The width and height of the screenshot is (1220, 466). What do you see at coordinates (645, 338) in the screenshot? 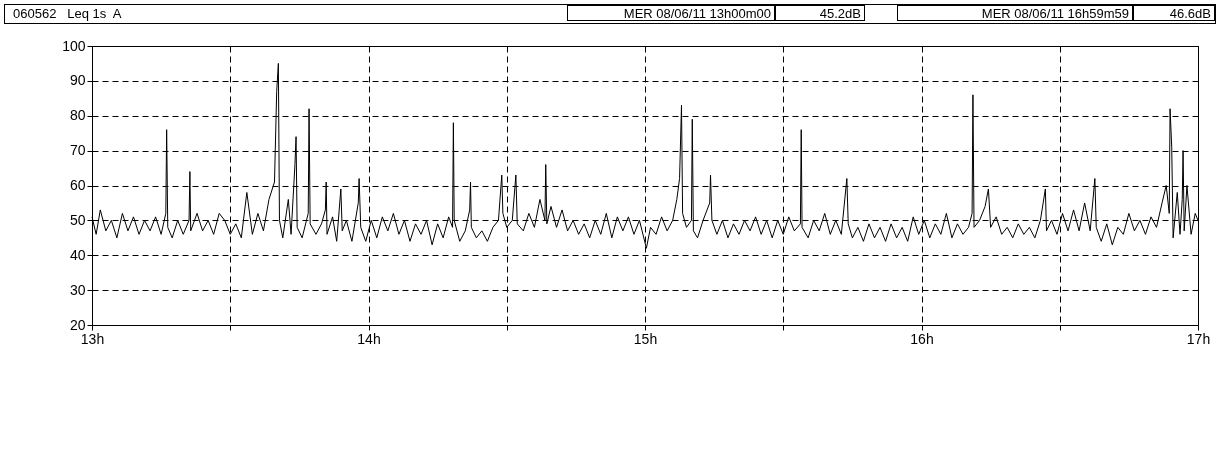
I see `x-tick-label: 15h` at bounding box center [645, 338].